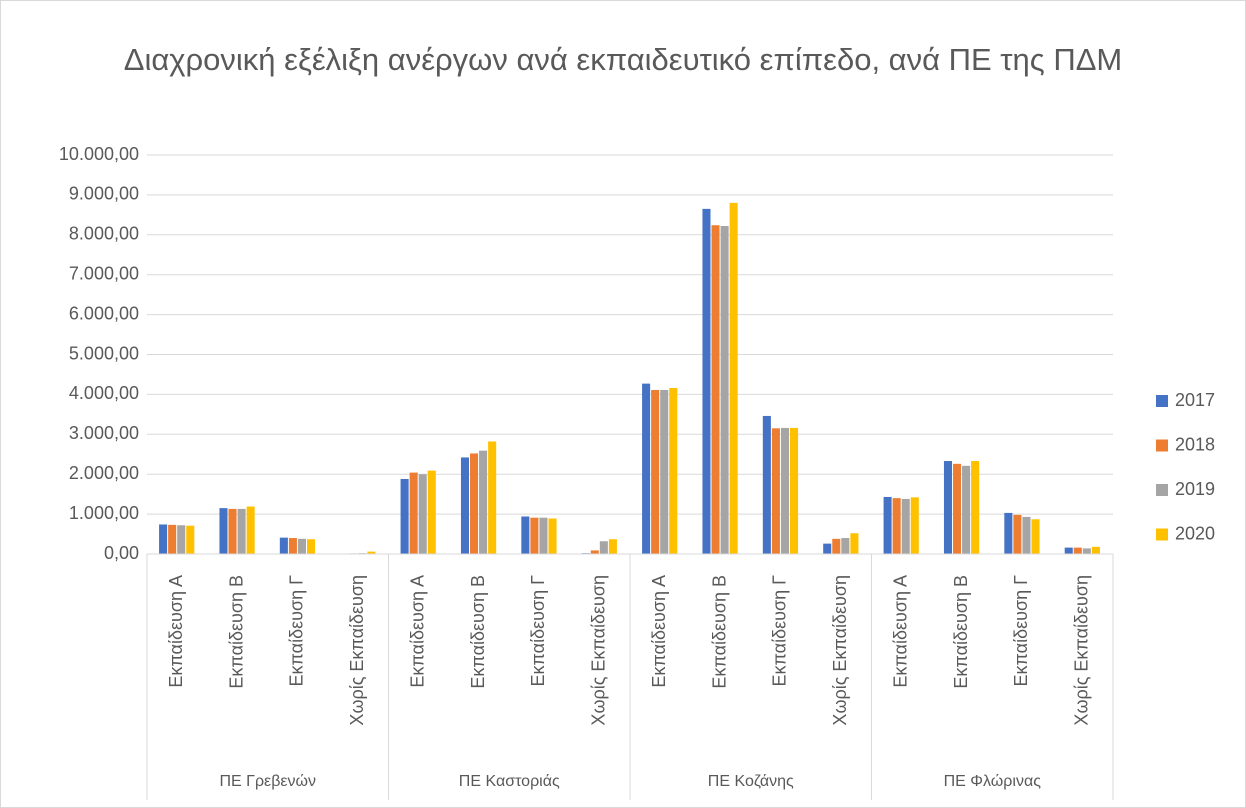 The image size is (1246, 808). Describe the element at coordinates (1195, 489) in the screenshot. I see `legend-label: 2019` at that location.